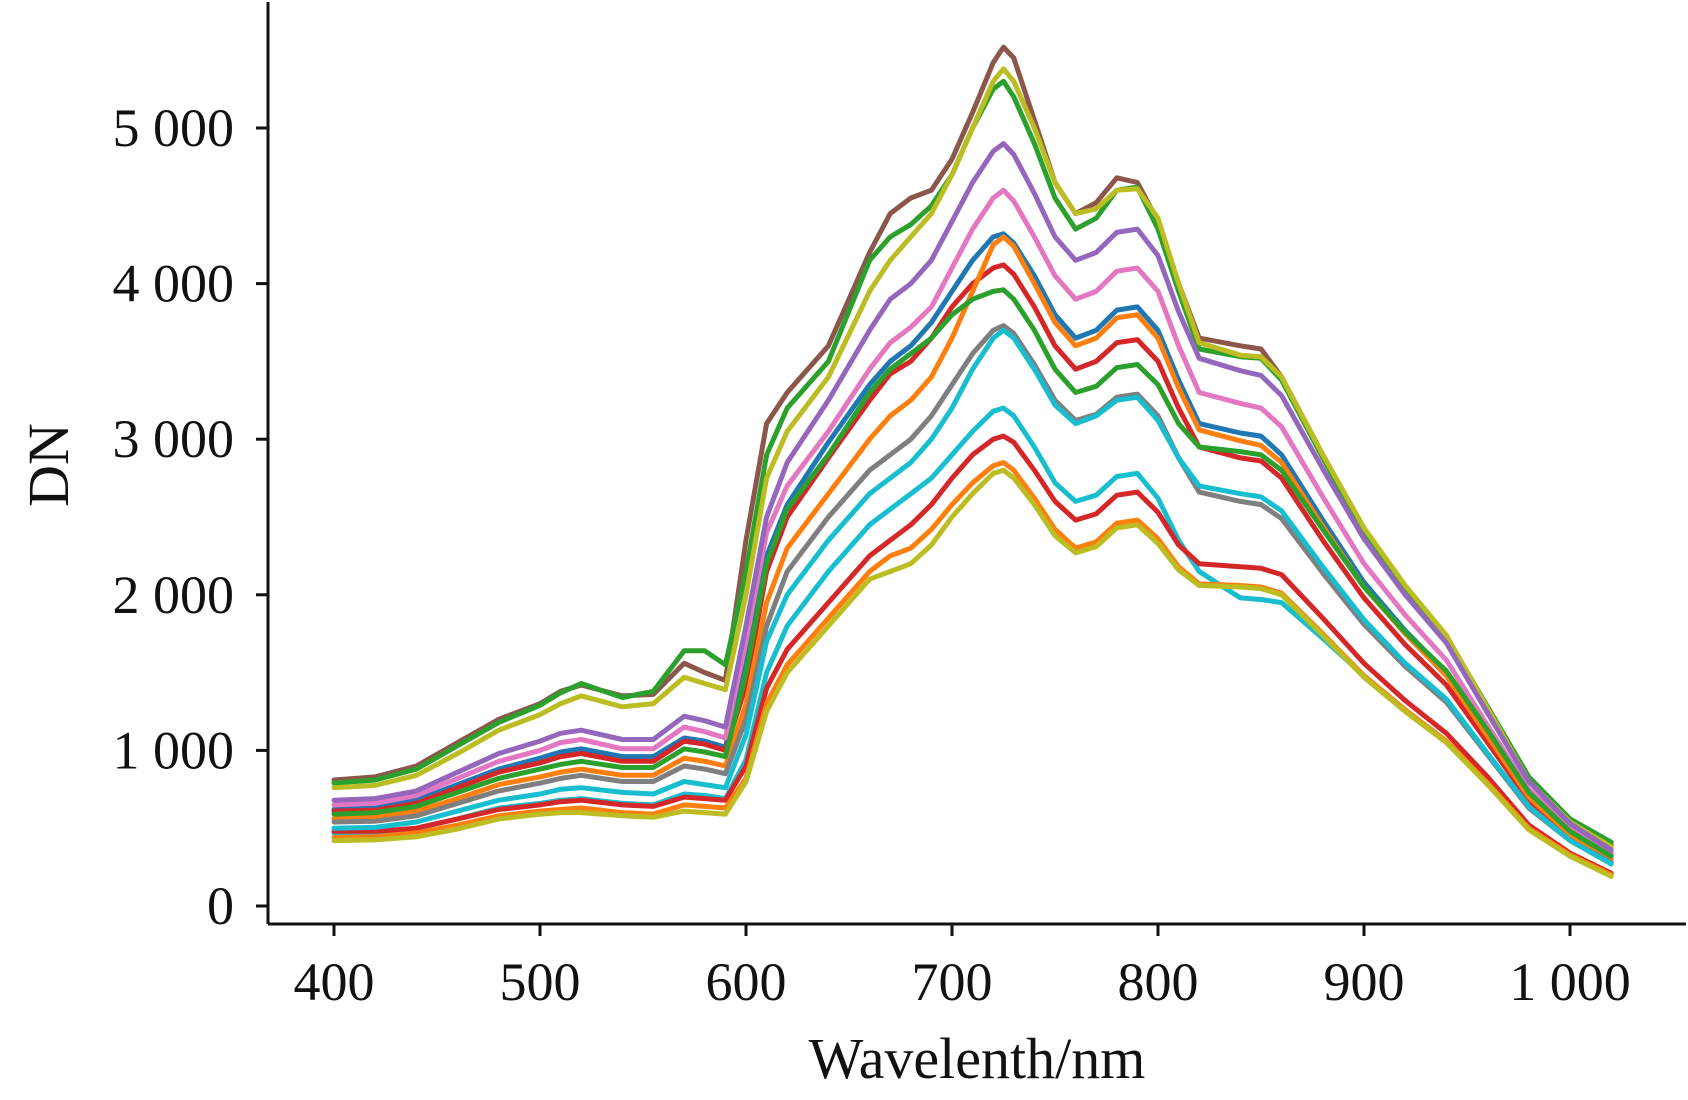  What do you see at coordinates (174, 284) in the screenshot?
I see `y-tick-label: 4 000` at bounding box center [174, 284].